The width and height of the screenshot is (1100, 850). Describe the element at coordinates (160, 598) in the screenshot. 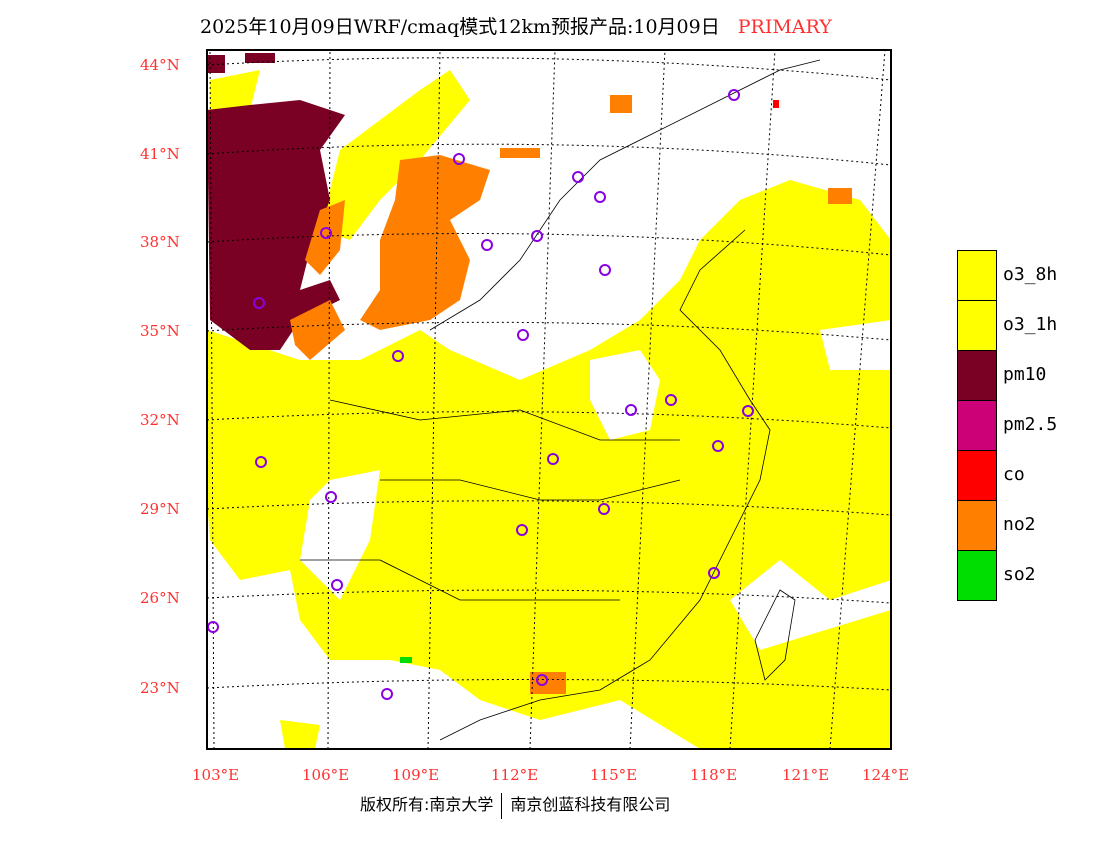

I see `lat-label: 26°N` at that location.